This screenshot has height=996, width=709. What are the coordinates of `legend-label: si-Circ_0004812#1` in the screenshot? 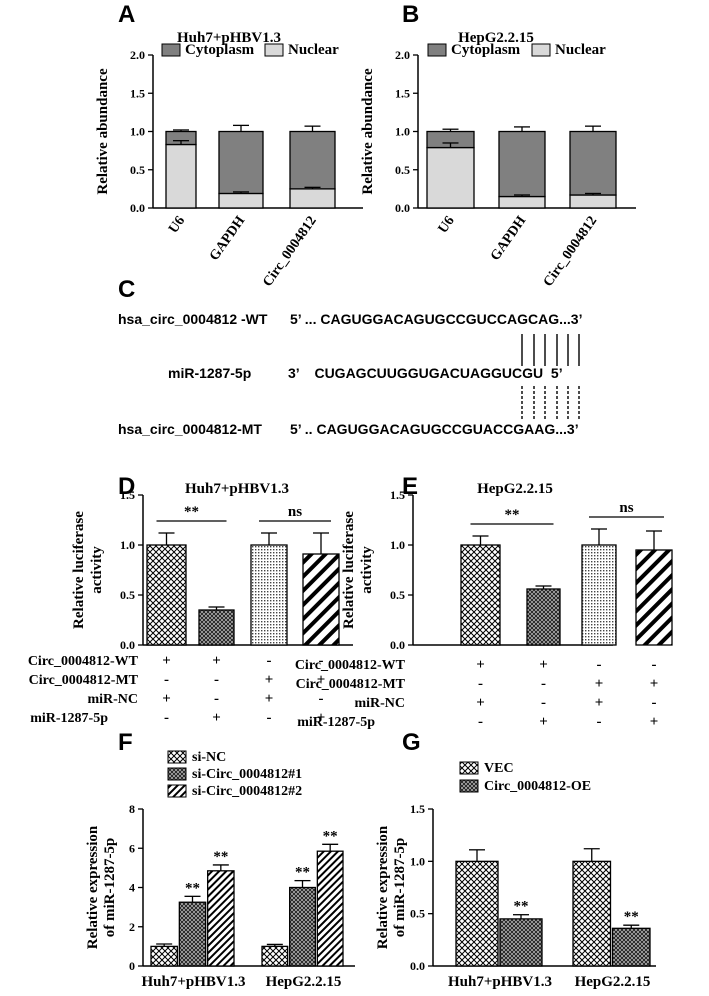 It's located at (247, 774).